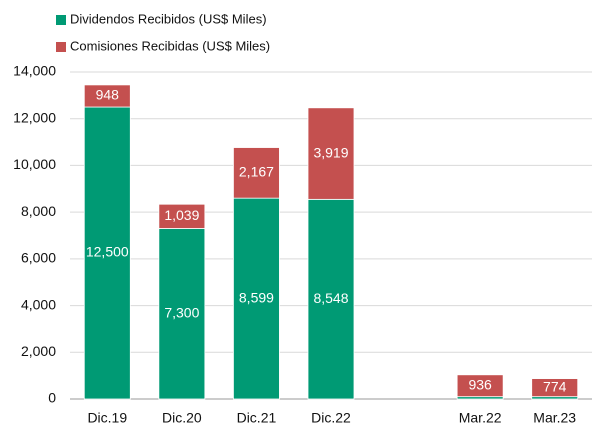 This screenshot has height=427, width=601. I want to click on x-tick-label: Mar.23, so click(554, 418).